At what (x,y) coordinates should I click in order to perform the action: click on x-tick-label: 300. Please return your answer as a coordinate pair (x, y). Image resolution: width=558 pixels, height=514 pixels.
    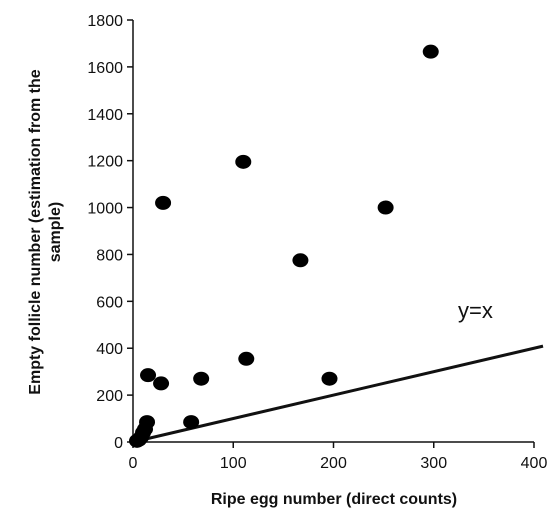
    Looking at the image, I should click on (433, 463).